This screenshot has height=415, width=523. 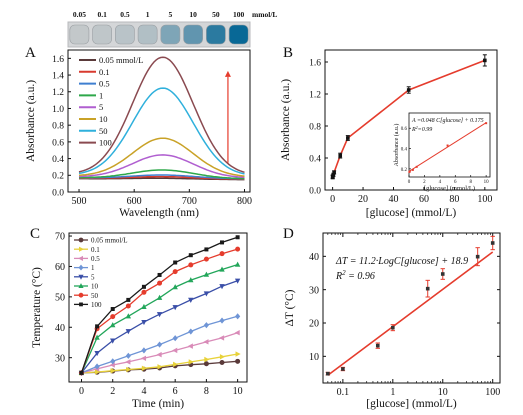 What do you see at coordinates (447, 147) in the screenshot?
I see `inset-fit-line` at bounding box center [447, 147].